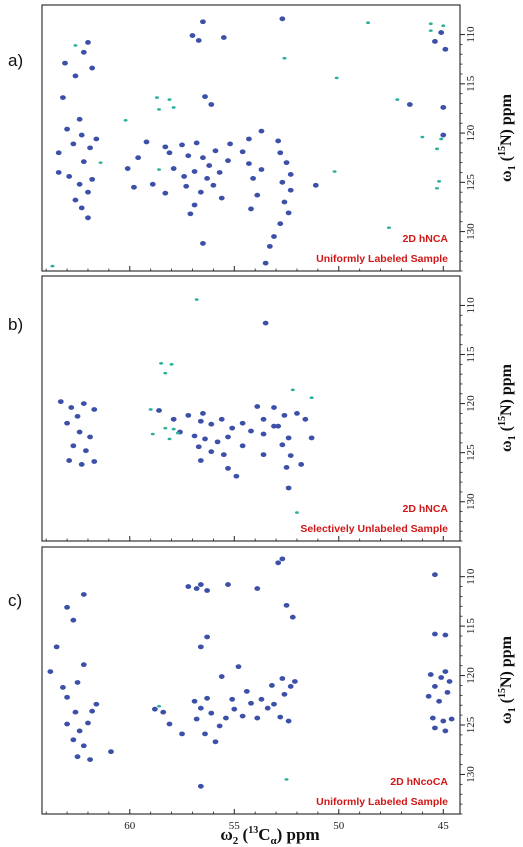  I want to click on panel-letter-a: a), so click(15, 60).